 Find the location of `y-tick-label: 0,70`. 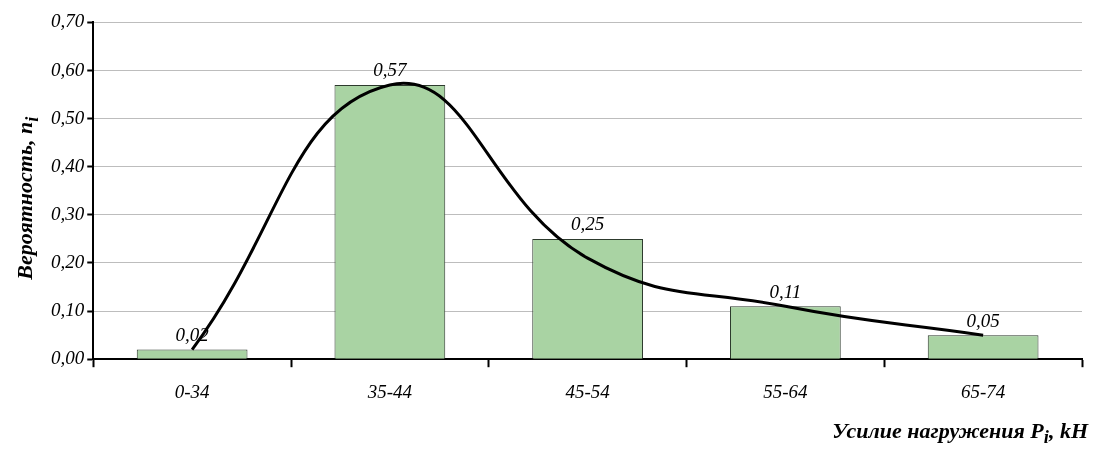

y-tick-label: 0,70 is located at coordinates (68, 21).